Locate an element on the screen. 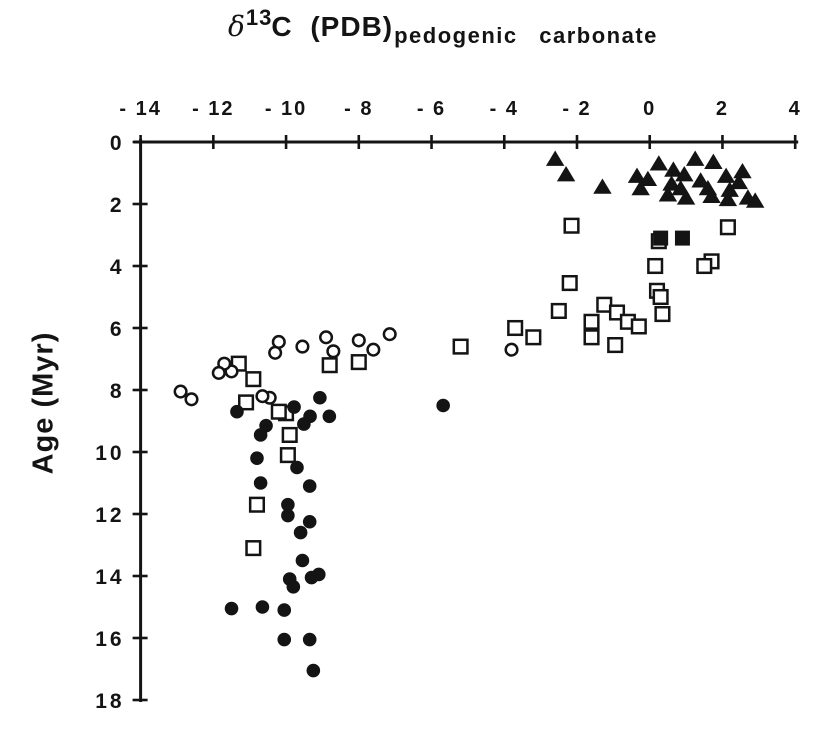  y-tick-label: 8 is located at coordinates (117, 391).